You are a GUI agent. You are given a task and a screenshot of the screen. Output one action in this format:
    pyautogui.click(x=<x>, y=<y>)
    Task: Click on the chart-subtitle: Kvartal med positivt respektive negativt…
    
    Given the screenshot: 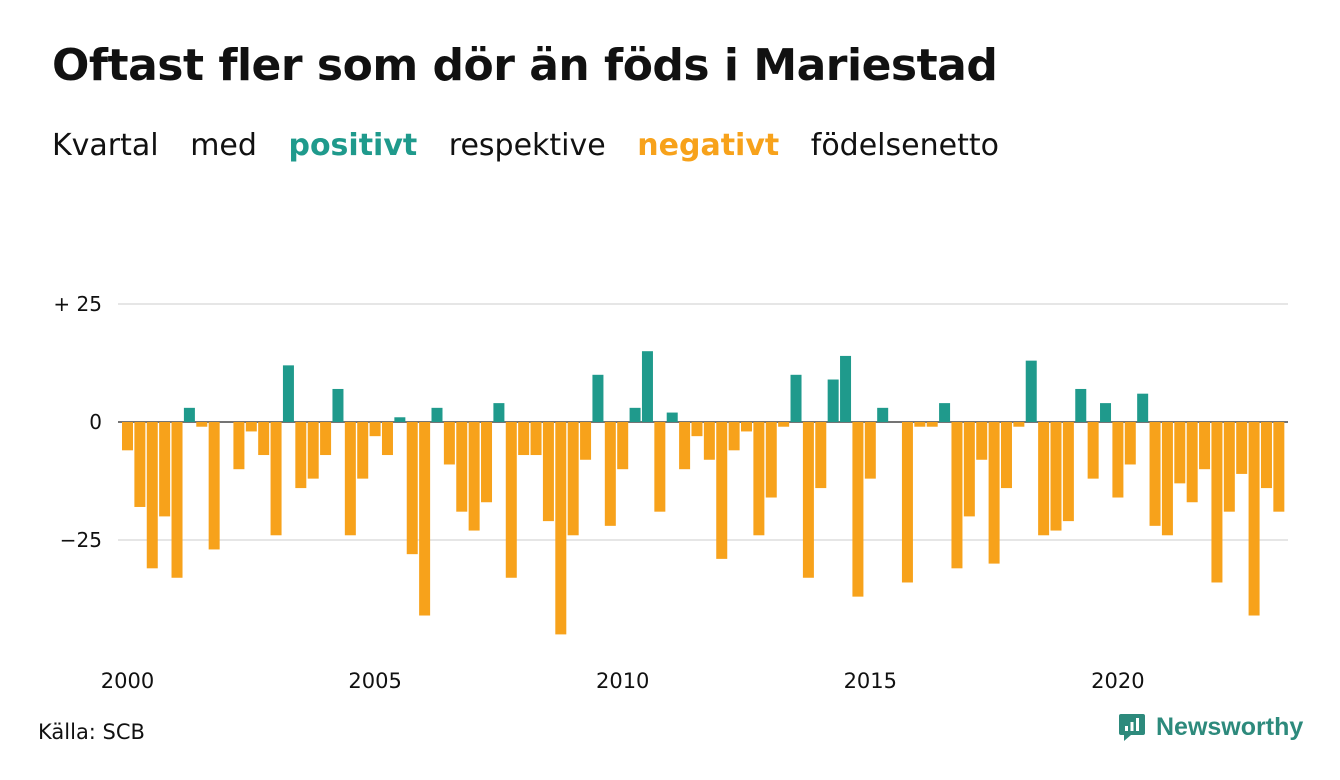 What is the action you would take?
    pyautogui.click(x=536, y=145)
    